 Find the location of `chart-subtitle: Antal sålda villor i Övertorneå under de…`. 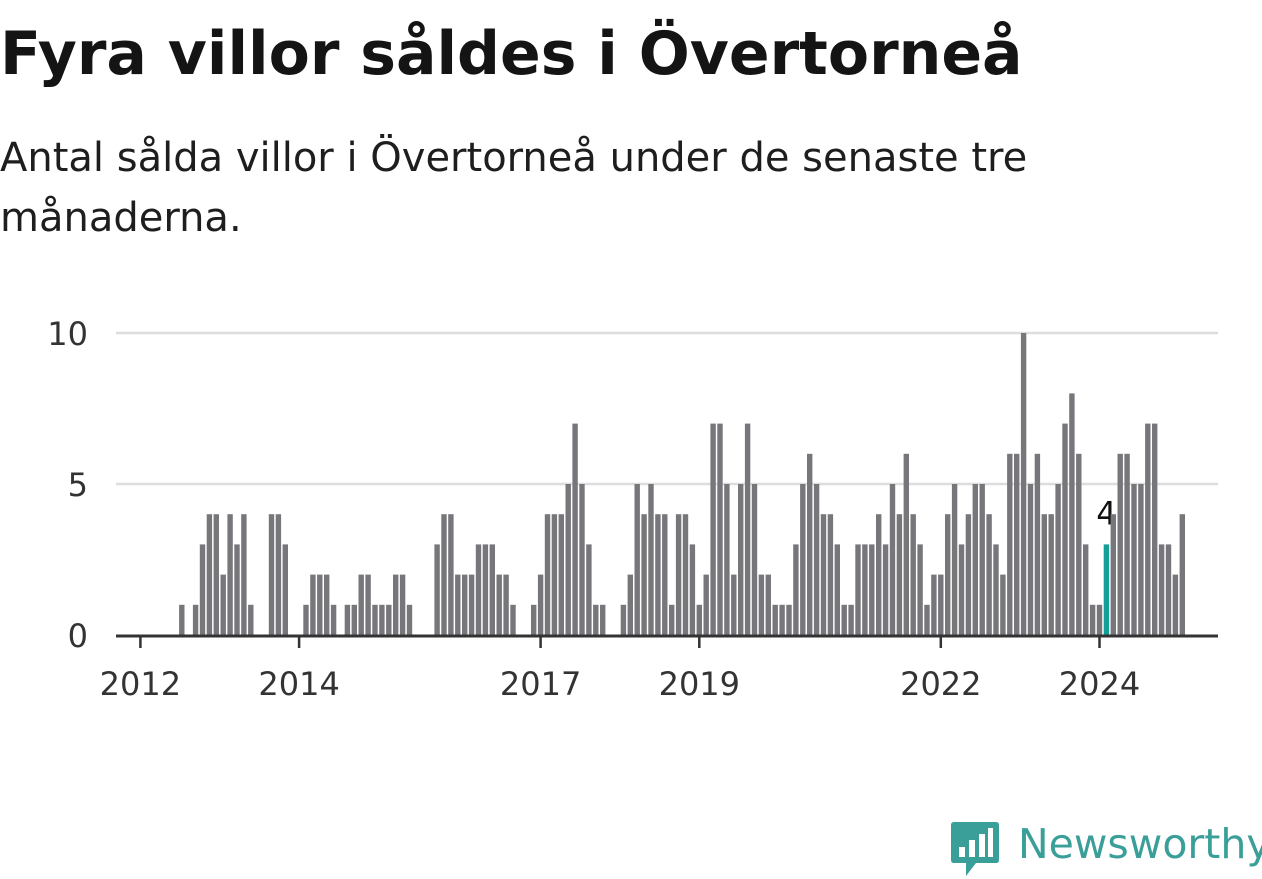

chart-subtitle: Antal sålda villor i Övertorneå under de… is located at coordinates (514, 188).